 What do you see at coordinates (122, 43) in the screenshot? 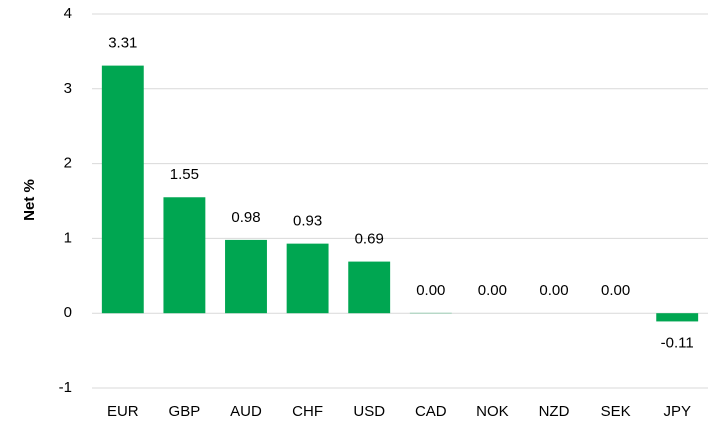
I see `data-label: 3.31` at bounding box center [122, 43].